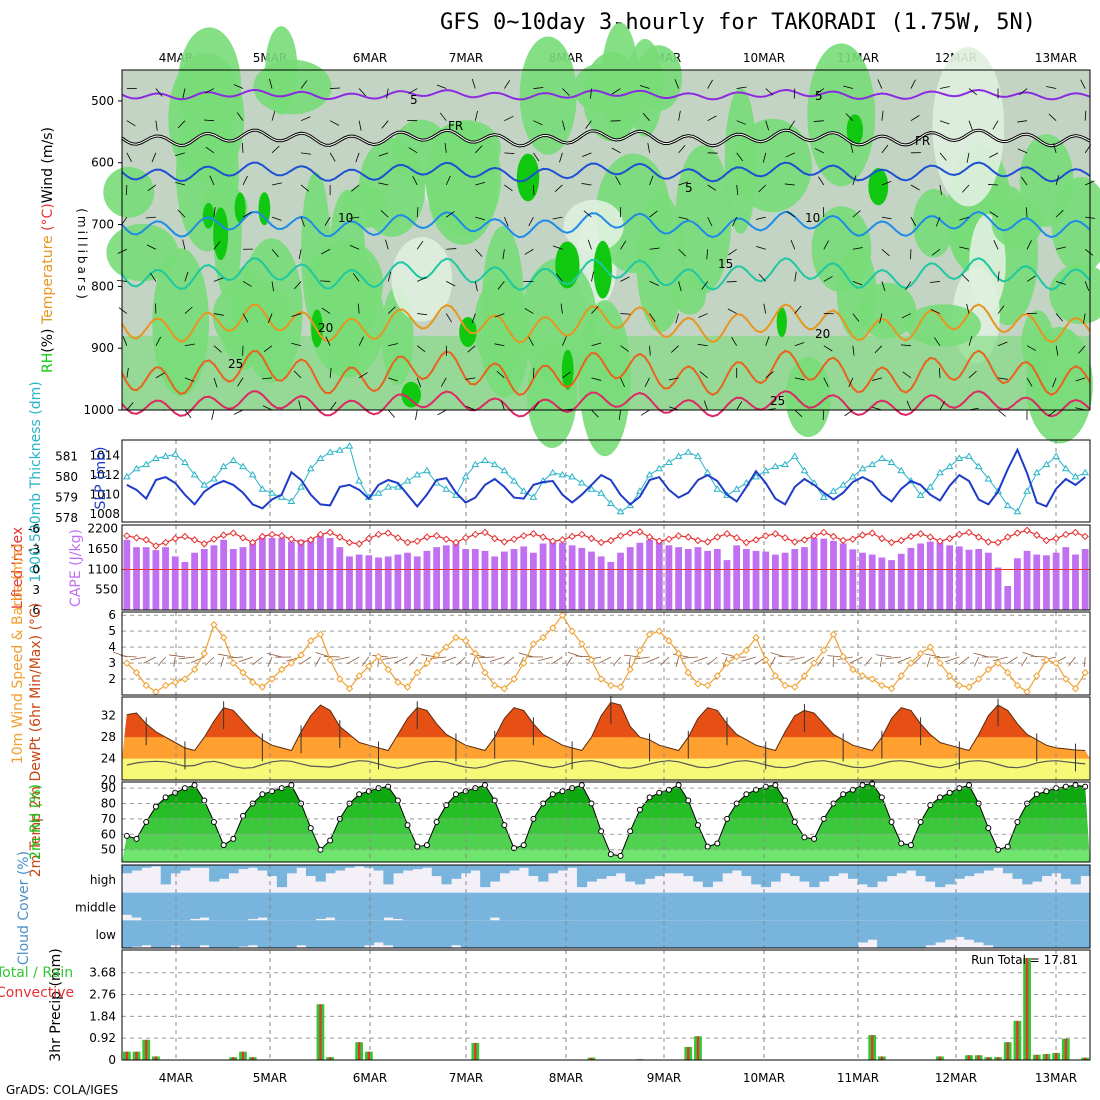 This screenshot has width=1100, height=1100. Describe the element at coordinates (606, 906) in the screenshot. I see `panel-frame-cloud` at that location.